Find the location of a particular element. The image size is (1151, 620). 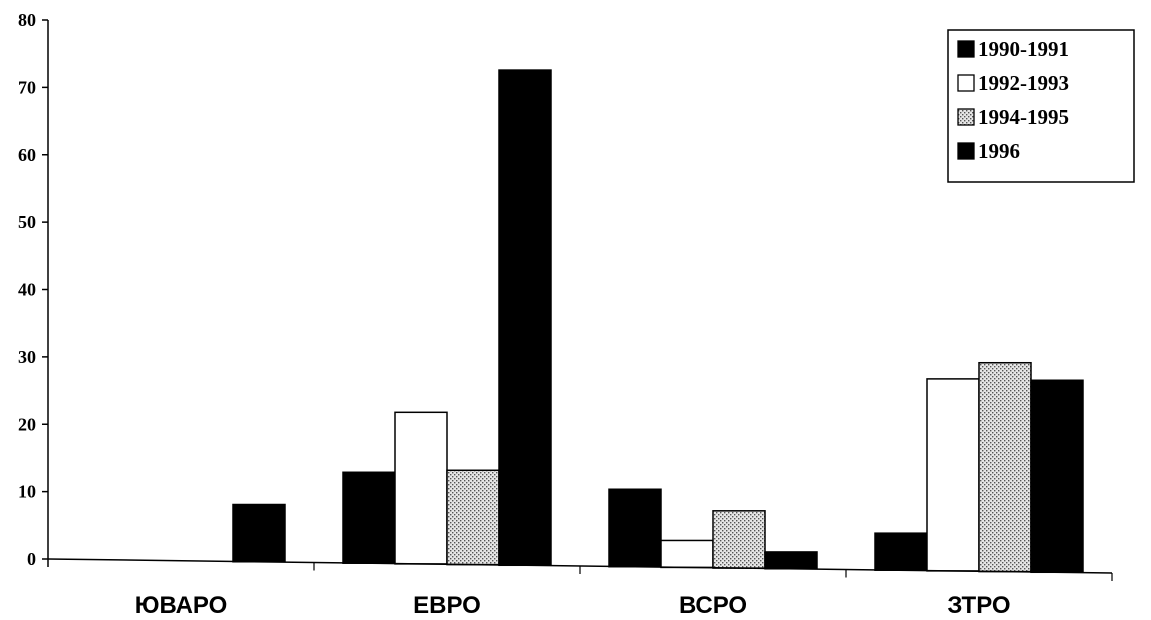

legend-label: 1994-1995 is located at coordinates (1023, 117).